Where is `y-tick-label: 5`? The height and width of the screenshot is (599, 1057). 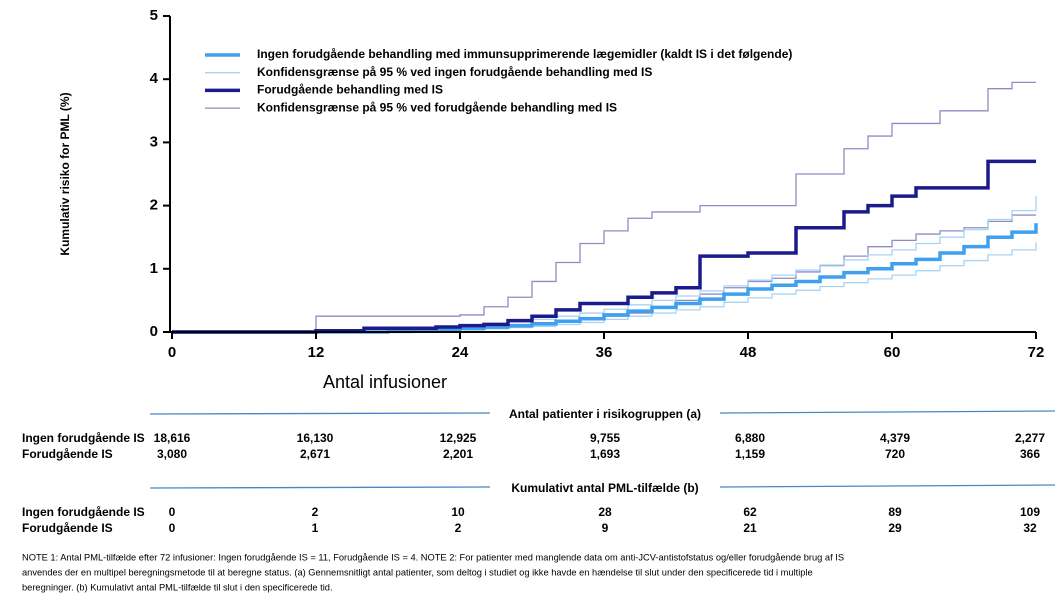 y-tick-label: 5 is located at coordinates (154, 15).